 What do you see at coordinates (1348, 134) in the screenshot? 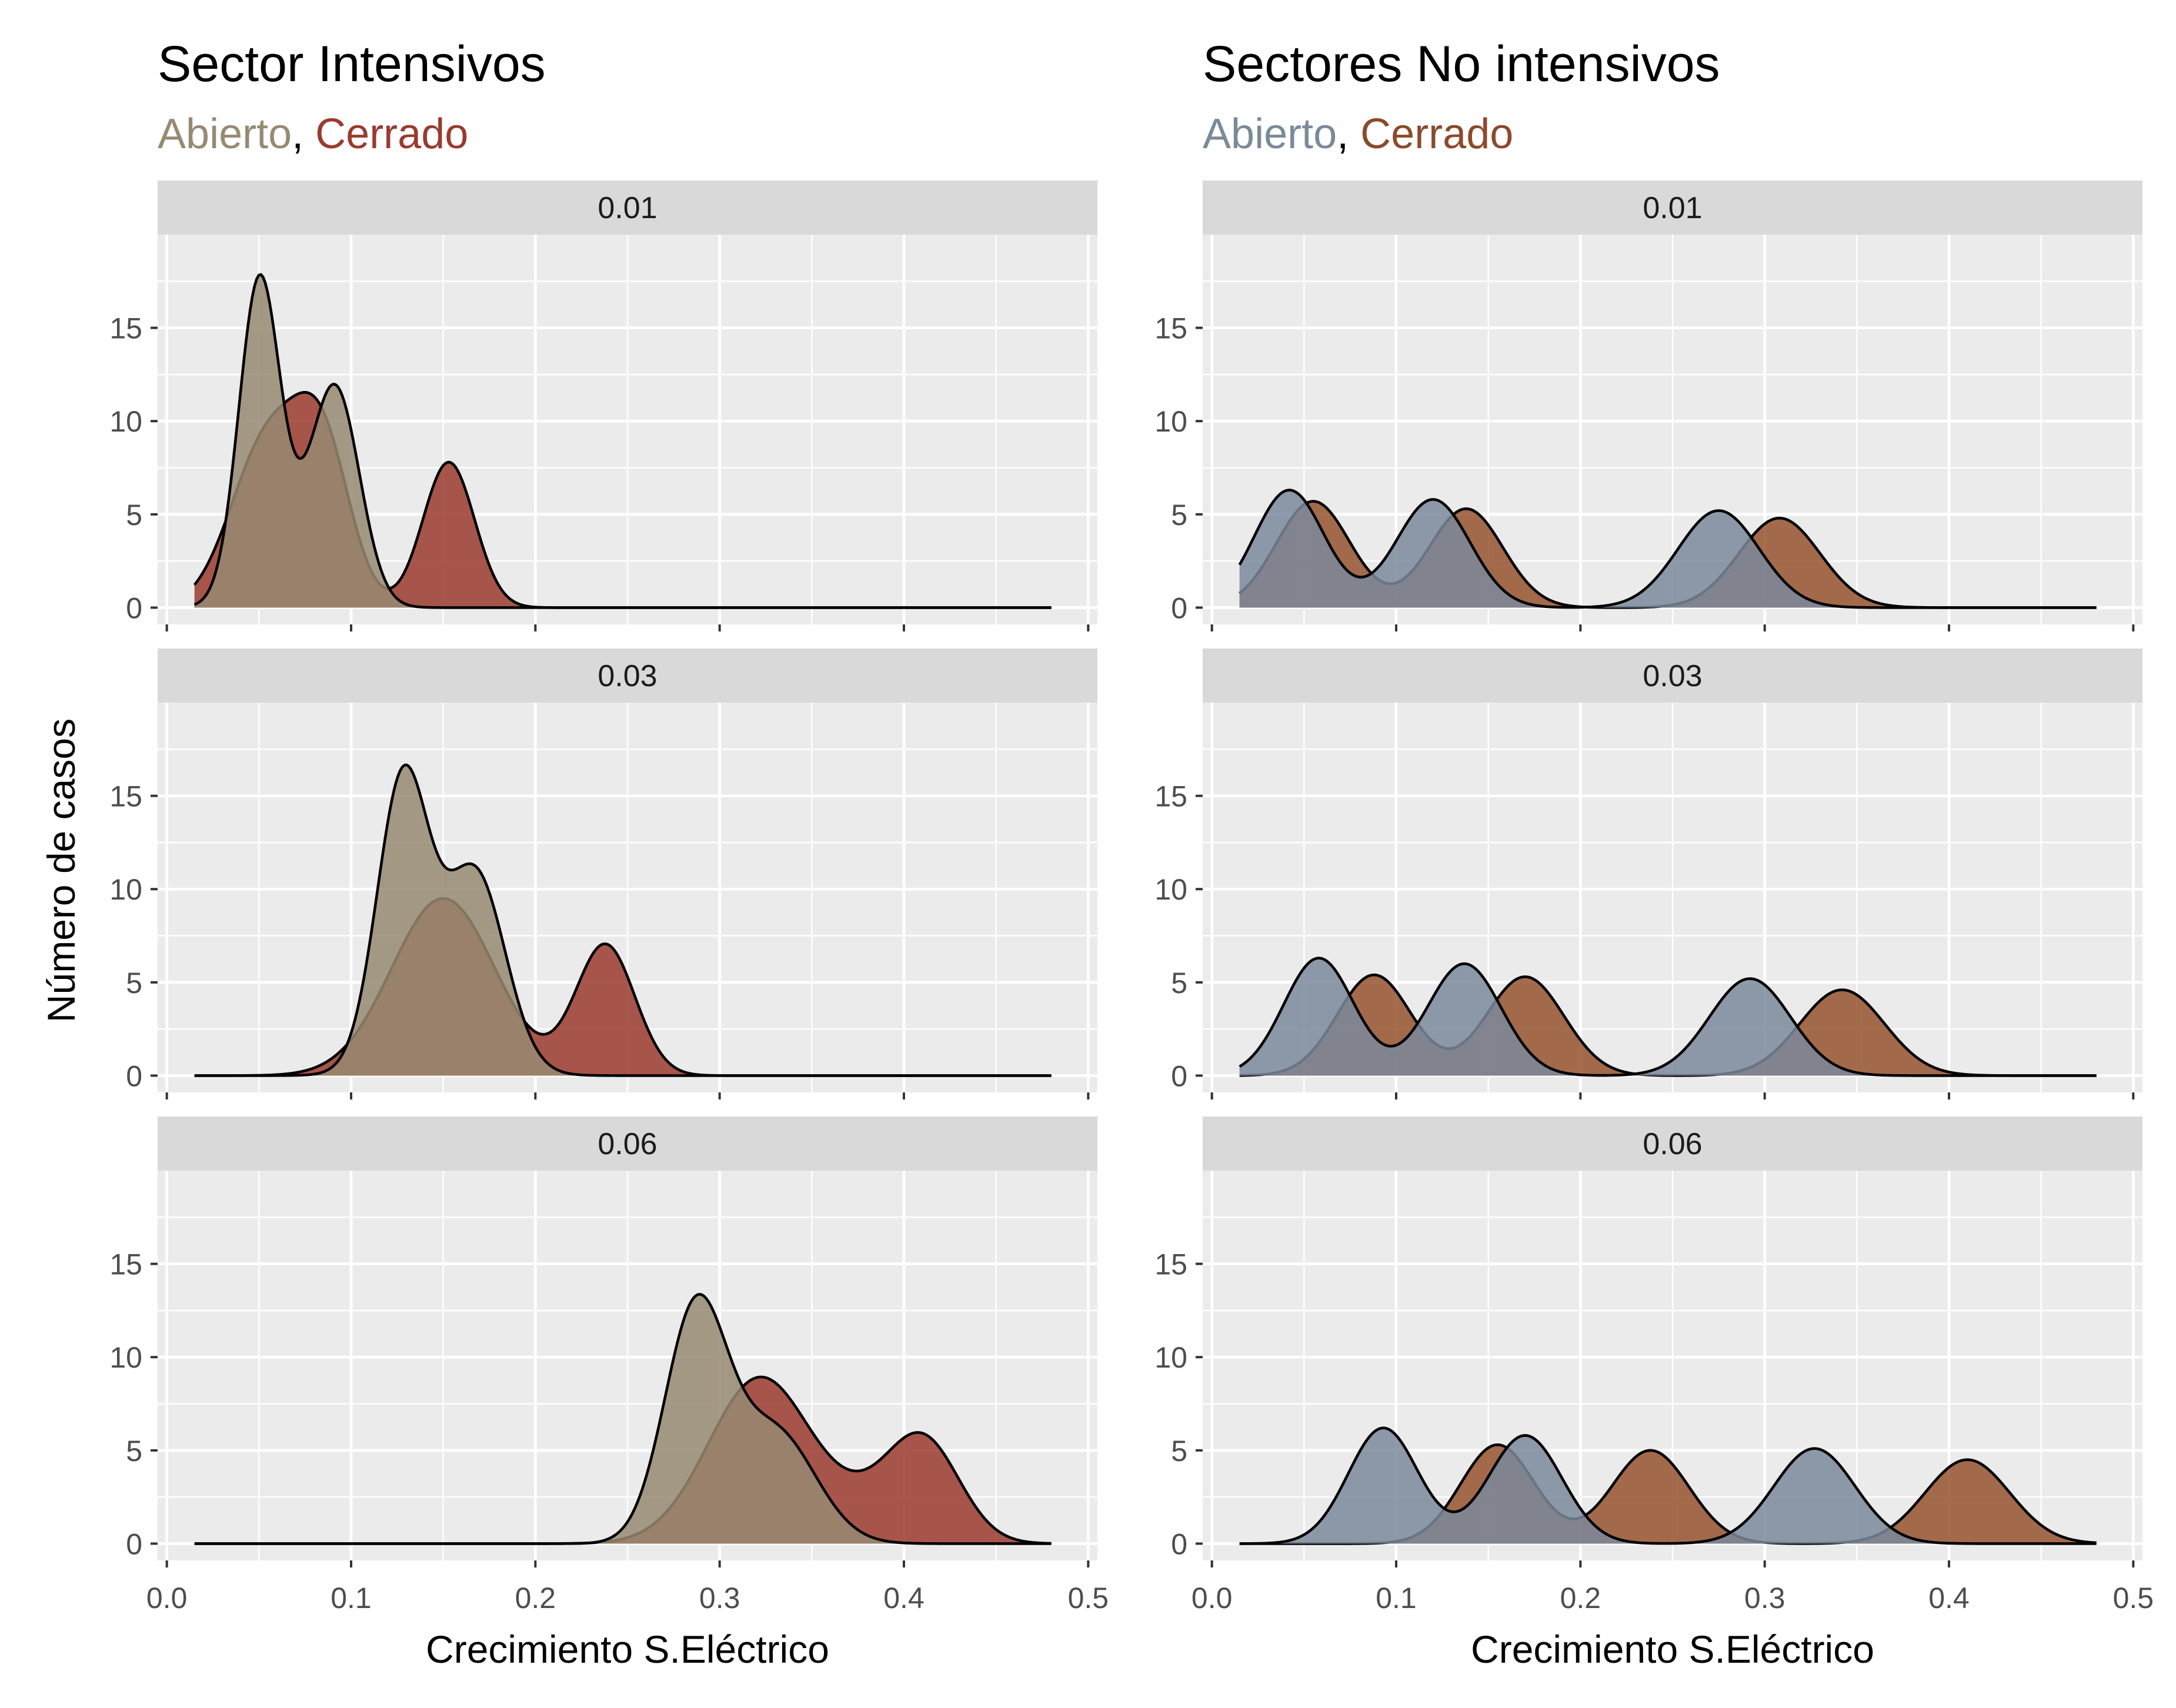
I see `subtitle-part-1-1: ,` at bounding box center [1348, 134].